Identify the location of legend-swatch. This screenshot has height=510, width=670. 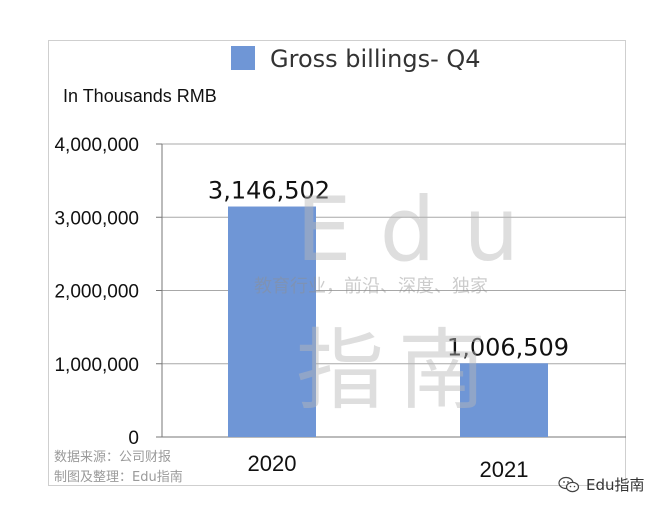
(243, 58).